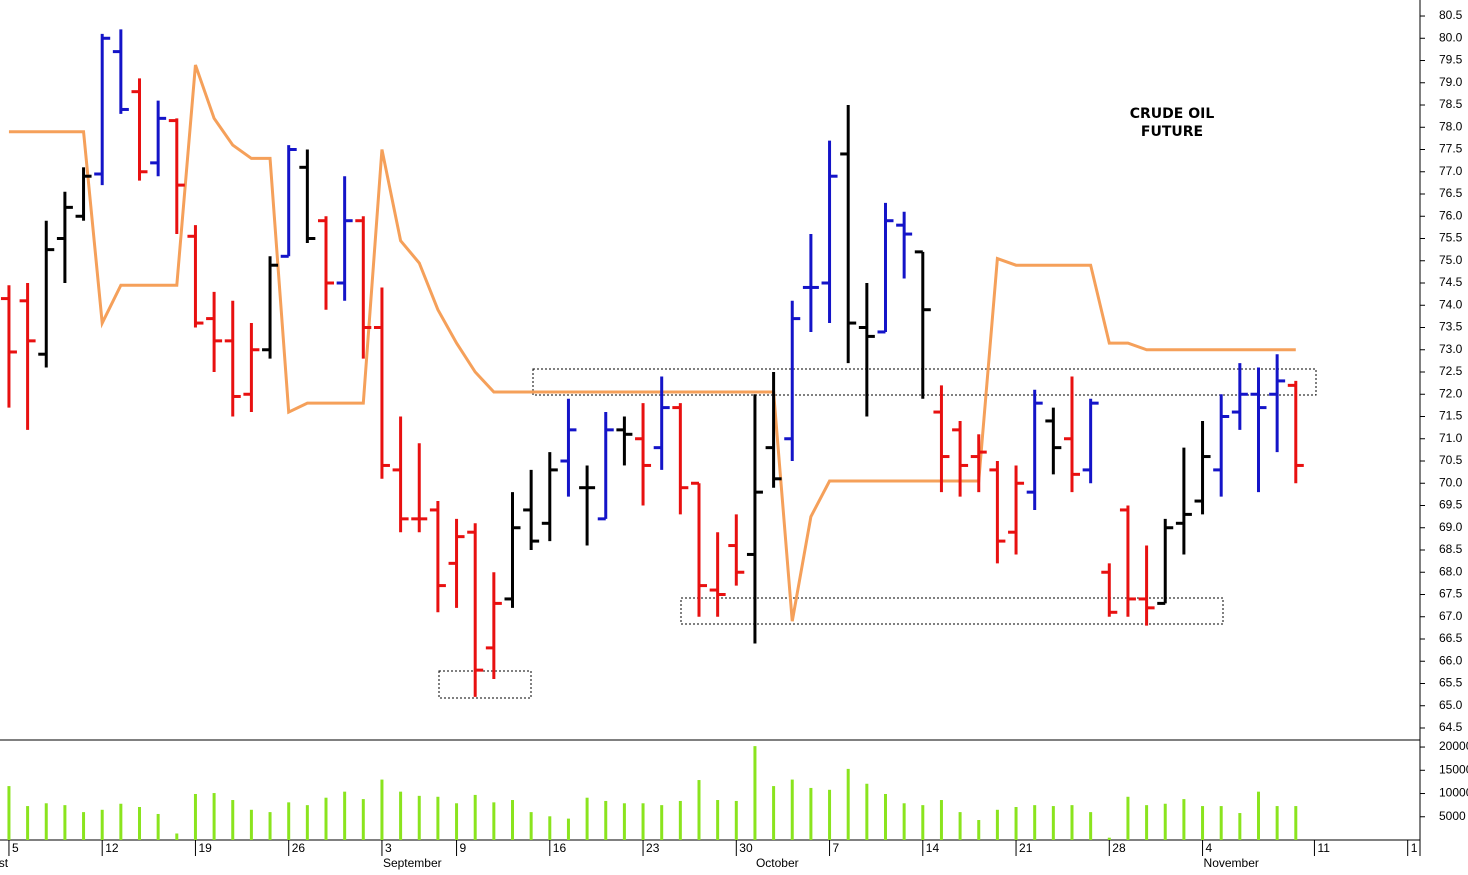  I want to click on x-tick-label: 30, so click(746, 848).